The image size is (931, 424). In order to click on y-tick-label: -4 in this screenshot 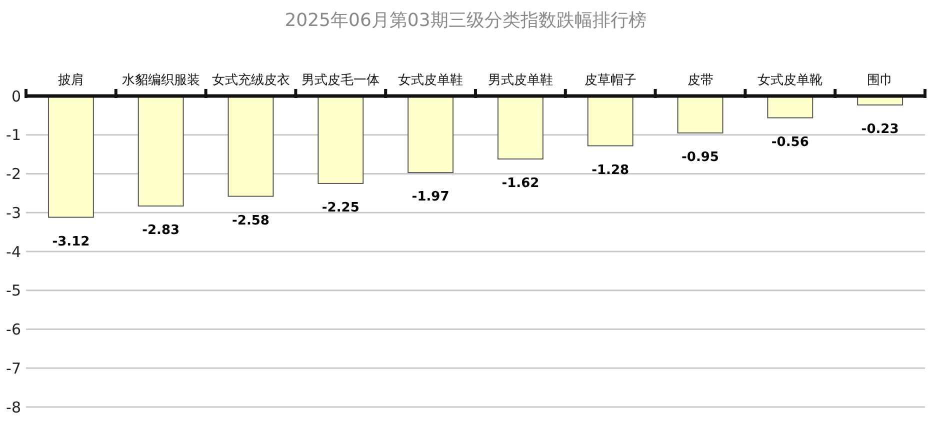, I will do `click(13, 251)`.